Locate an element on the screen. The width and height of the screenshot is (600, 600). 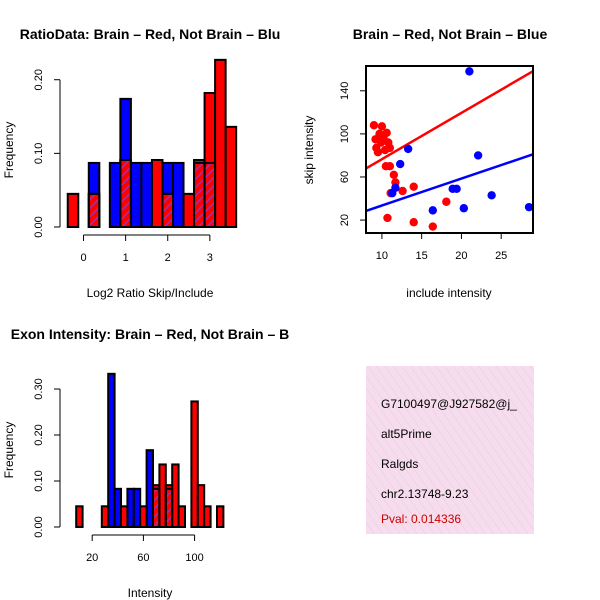
scatter-x-tick-label: 25 is located at coordinates (501, 256).